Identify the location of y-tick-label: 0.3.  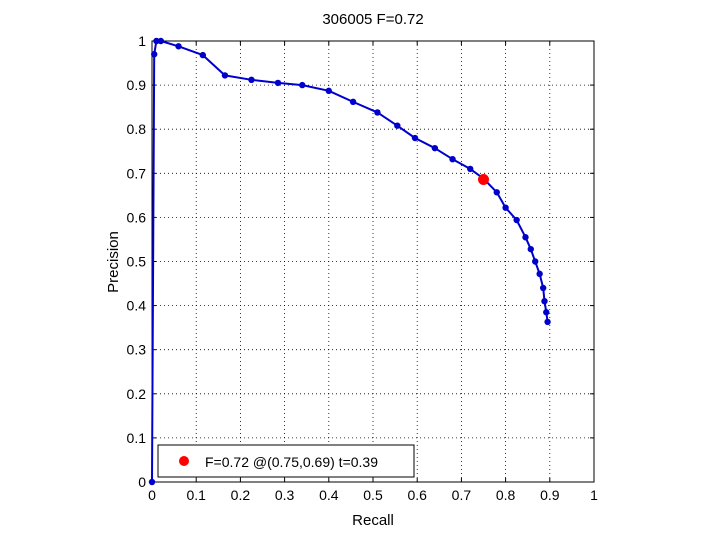
(137, 350).